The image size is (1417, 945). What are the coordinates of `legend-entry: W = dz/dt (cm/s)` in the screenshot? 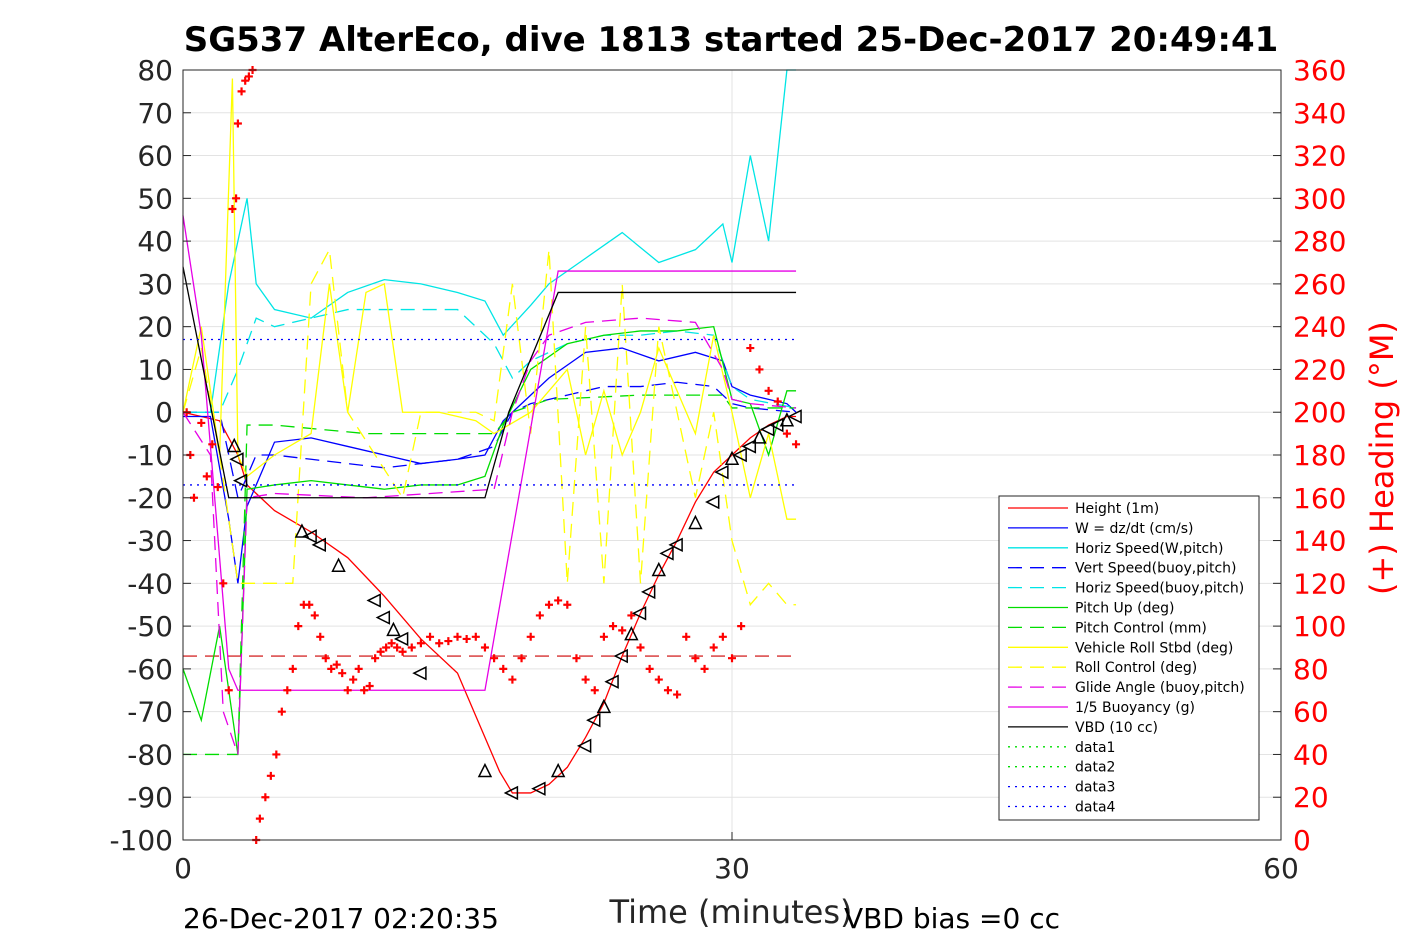 It's located at (1134, 529).